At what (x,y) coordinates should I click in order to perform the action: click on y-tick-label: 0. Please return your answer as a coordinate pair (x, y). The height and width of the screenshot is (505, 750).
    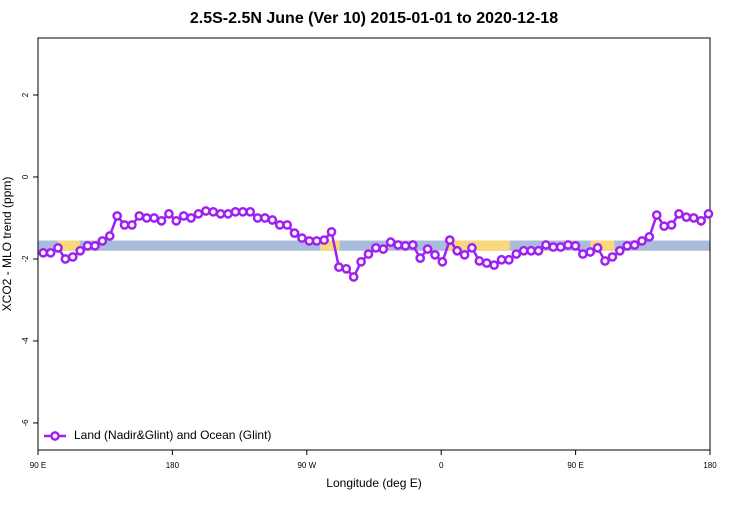
    Looking at the image, I should click on (25, 176).